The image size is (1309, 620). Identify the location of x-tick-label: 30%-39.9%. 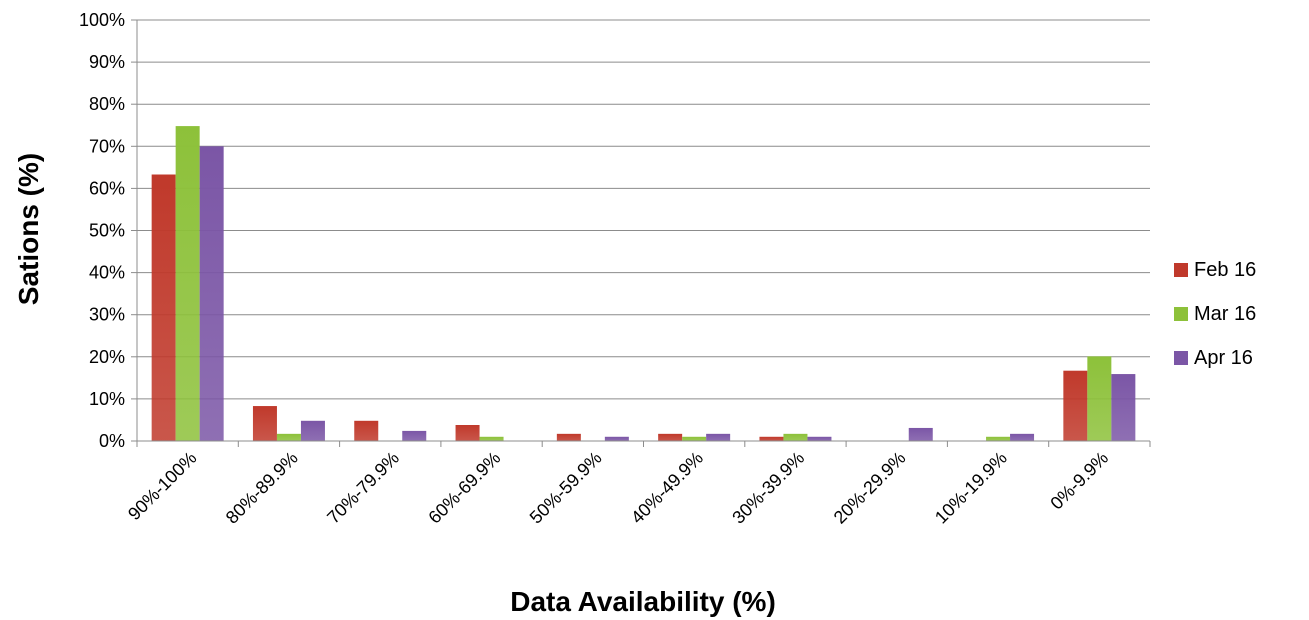
(768, 488).